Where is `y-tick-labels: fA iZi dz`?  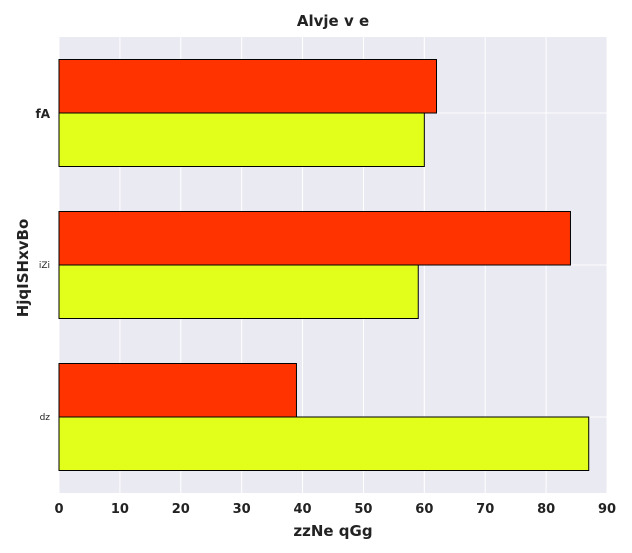
y-tick-labels: fA iZi dz is located at coordinates (42, 265).